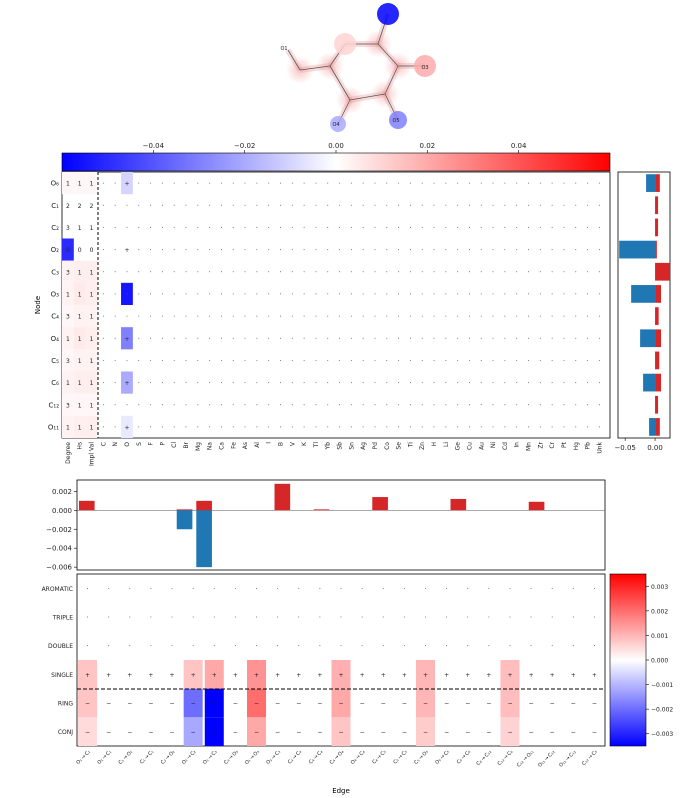 The image size is (691, 798). I want to click on node-col-label: Sb, so click(340, 446).